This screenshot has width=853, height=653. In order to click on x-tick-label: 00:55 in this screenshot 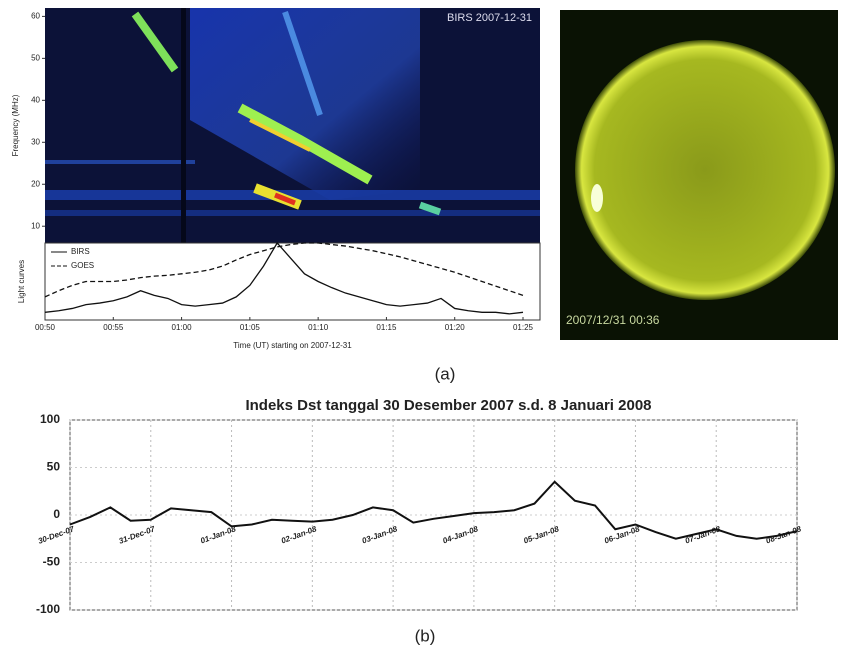, I will do `click(113, 327)`.